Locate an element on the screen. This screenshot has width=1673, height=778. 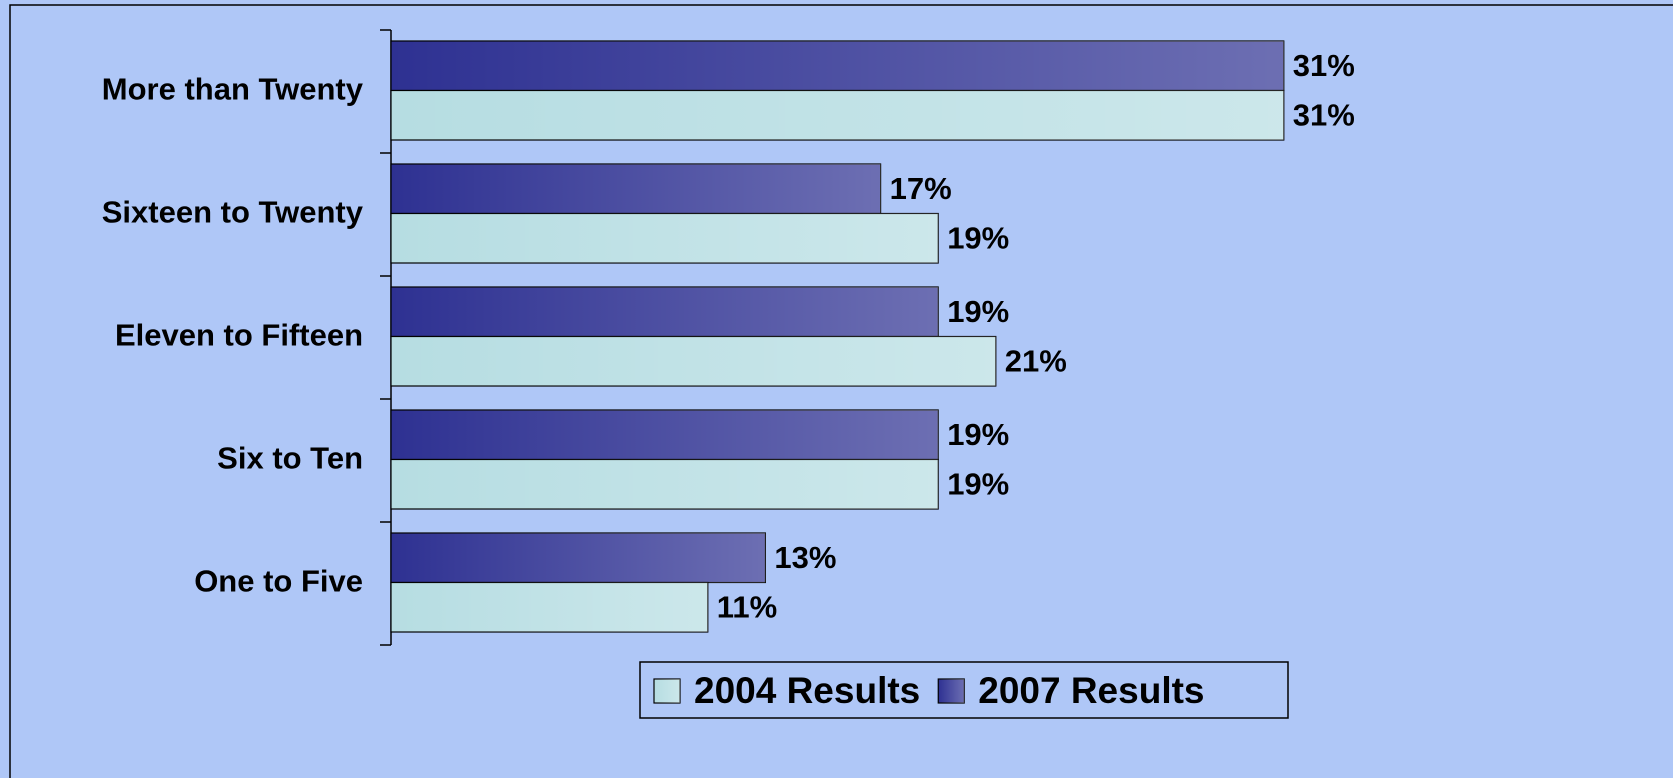
category-label: Eleven to Fifteen is located at coordinates (239, 335).